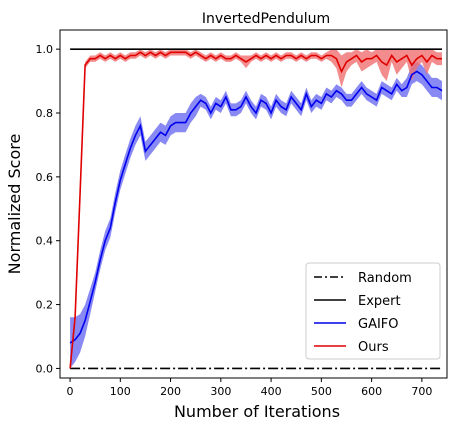  I want to click on y-tick-label: 0.2, so click(45, 305).